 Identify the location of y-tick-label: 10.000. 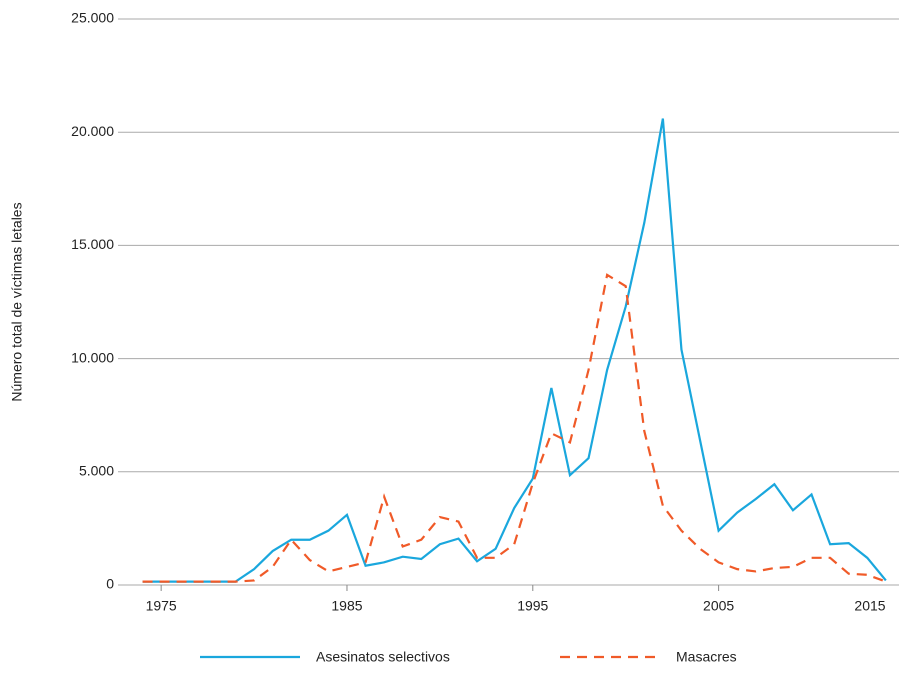
(92, 357).